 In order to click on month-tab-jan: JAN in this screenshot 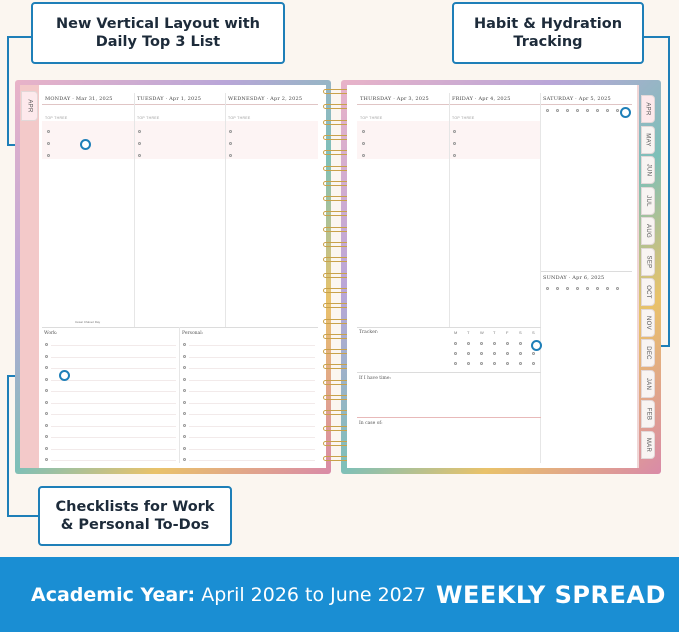, I will do `click(648, 383)`.